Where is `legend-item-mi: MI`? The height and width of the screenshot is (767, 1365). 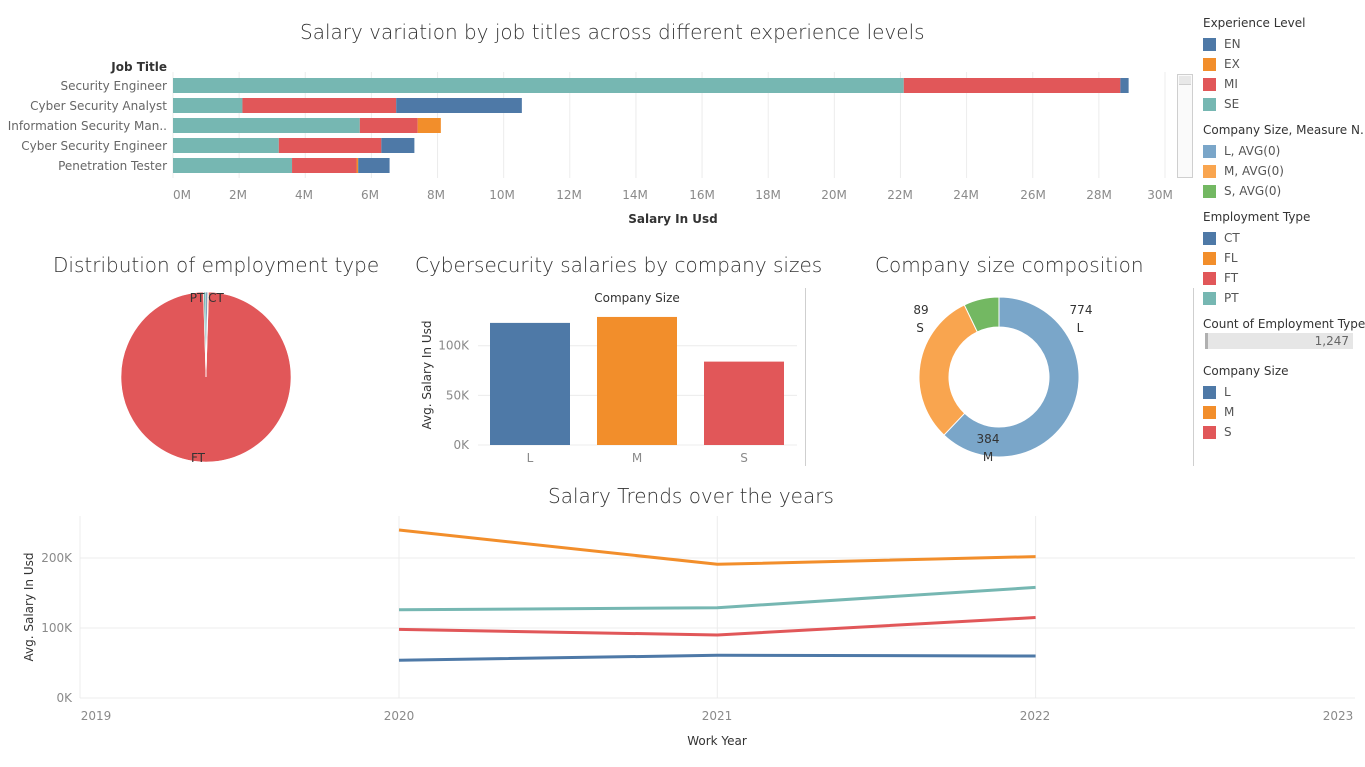
legend-item-mi: MI is located at coordinates (1254, 84).